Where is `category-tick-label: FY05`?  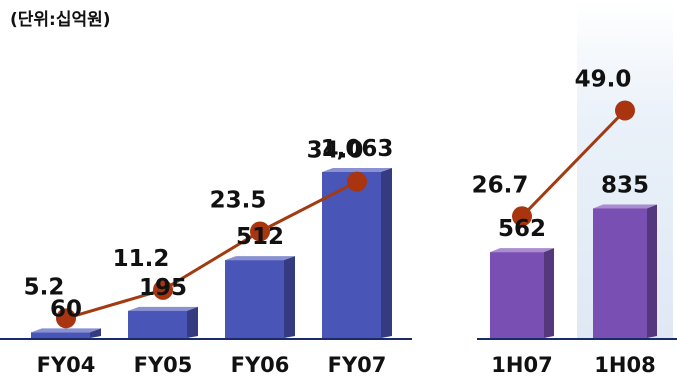
category-tick-label: FY05 is located at coordinates (163, 365).